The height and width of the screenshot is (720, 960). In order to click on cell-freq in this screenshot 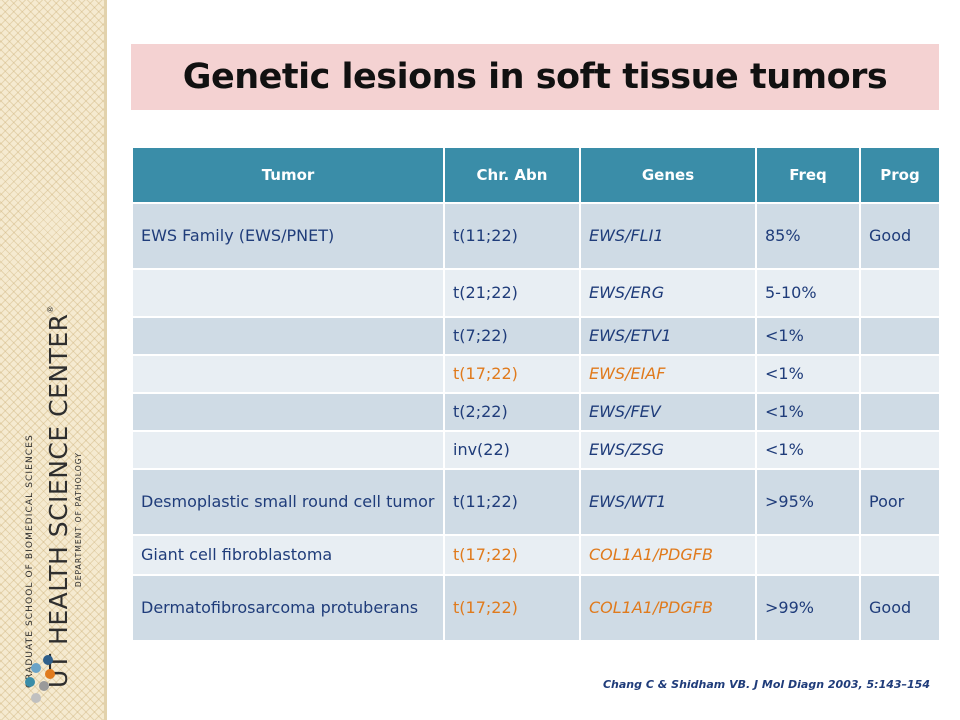, I will do `click(808, 555)`.